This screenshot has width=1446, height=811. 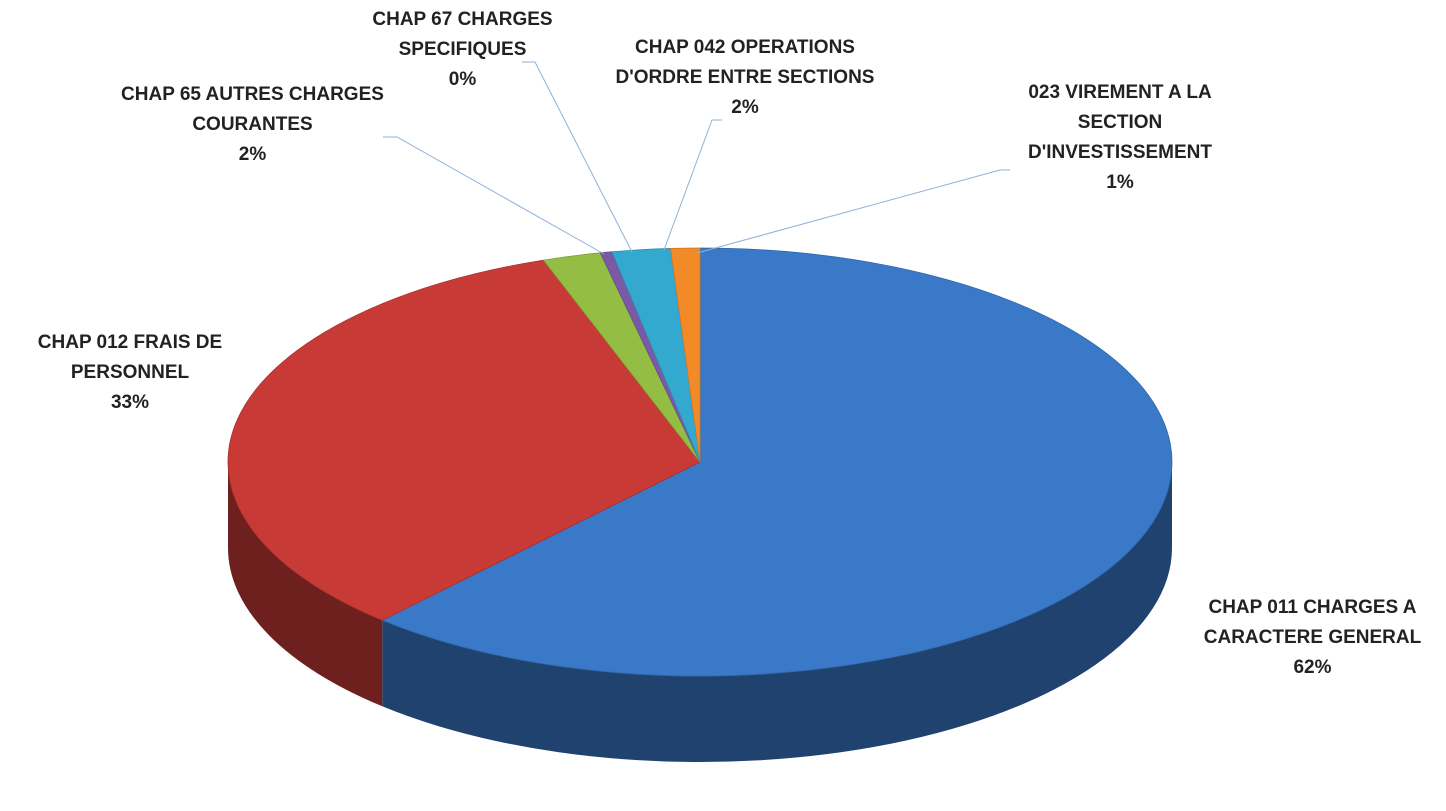 I want to click on data-label: CHAP 65 AUTRES CHARGES COURANTES 2%, so click(x=252, y=125).